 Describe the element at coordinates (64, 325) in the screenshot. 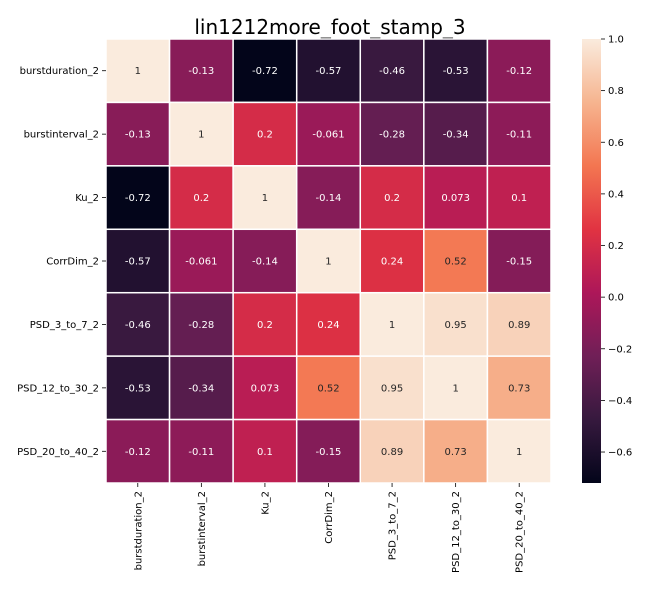

I see `row-tick-label: PSD_3_to_7_2` at that location.